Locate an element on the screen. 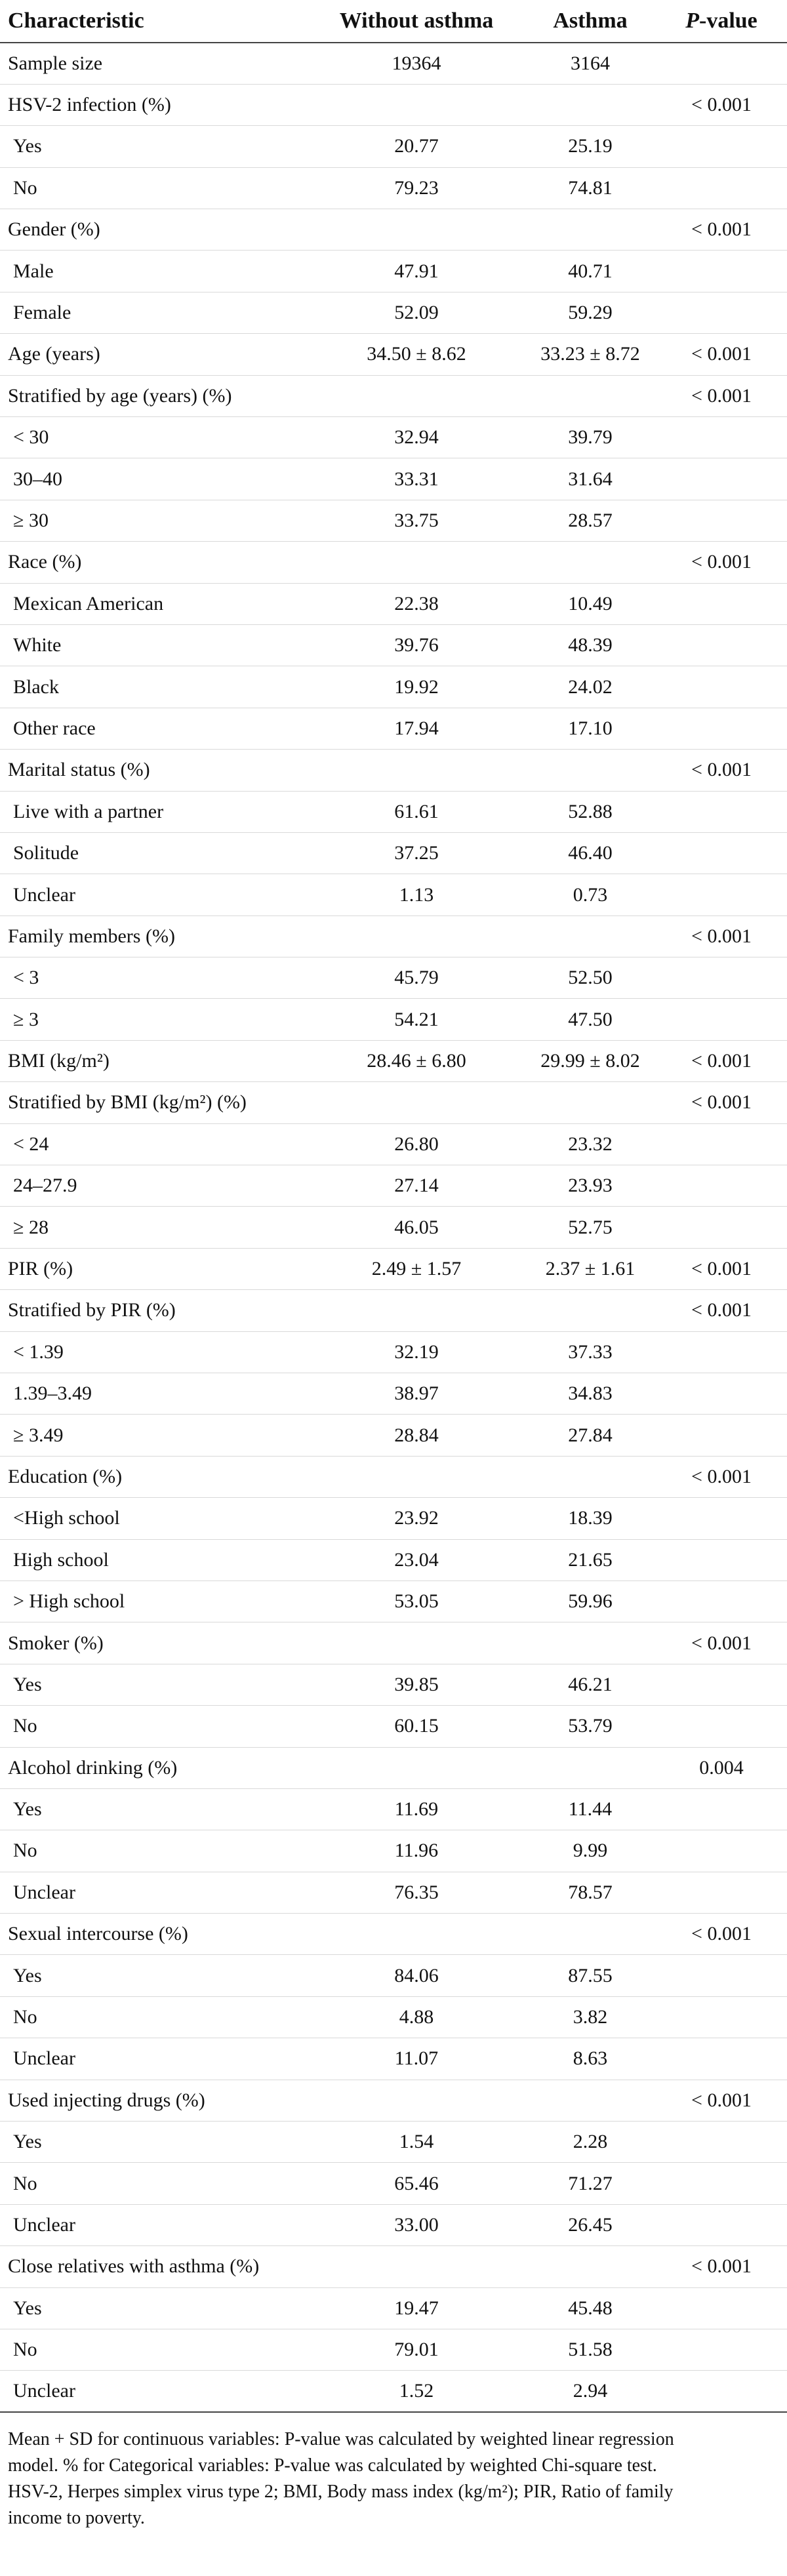 This screenshot has width=787, height=2576. without-asthma-value: 76.35 is located at coordinates (417, 1893).